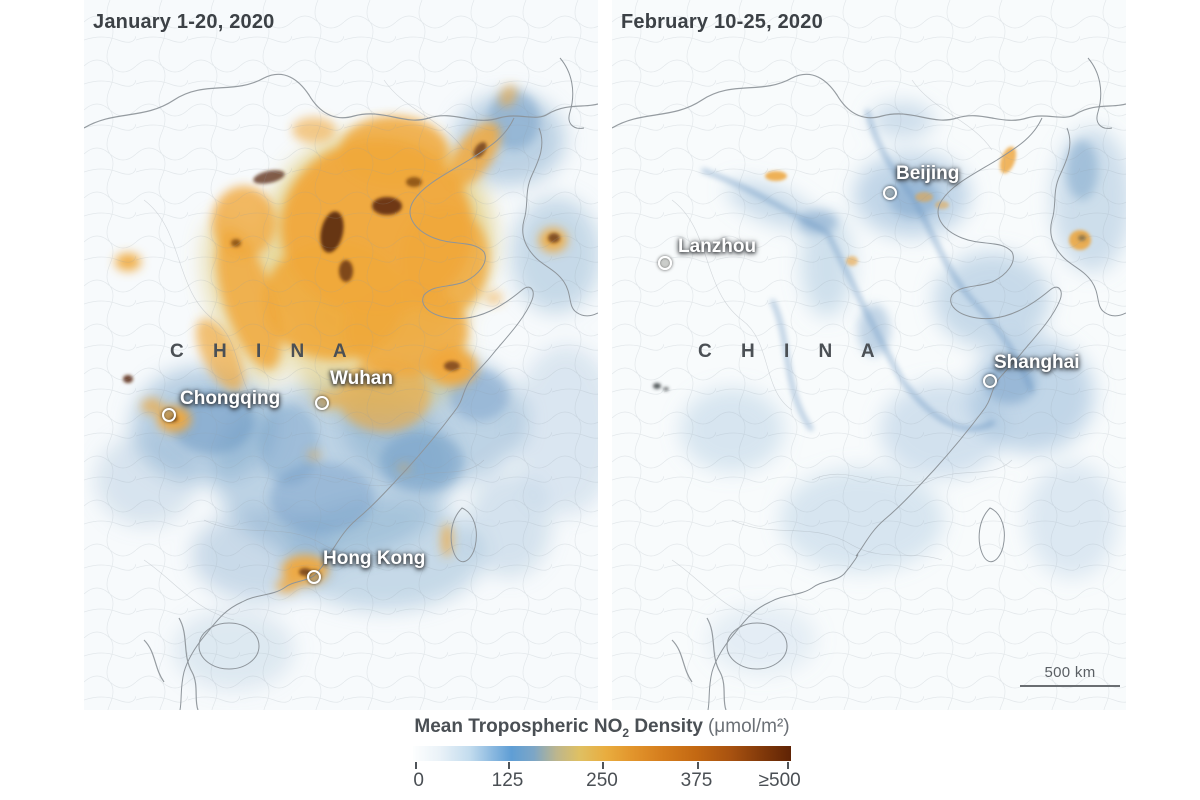  What do you see at coordinates (518, 726) in the screenshot?
I see `legend-title-text: Mean Tropospheric NO` at bounding box center [518, 726].